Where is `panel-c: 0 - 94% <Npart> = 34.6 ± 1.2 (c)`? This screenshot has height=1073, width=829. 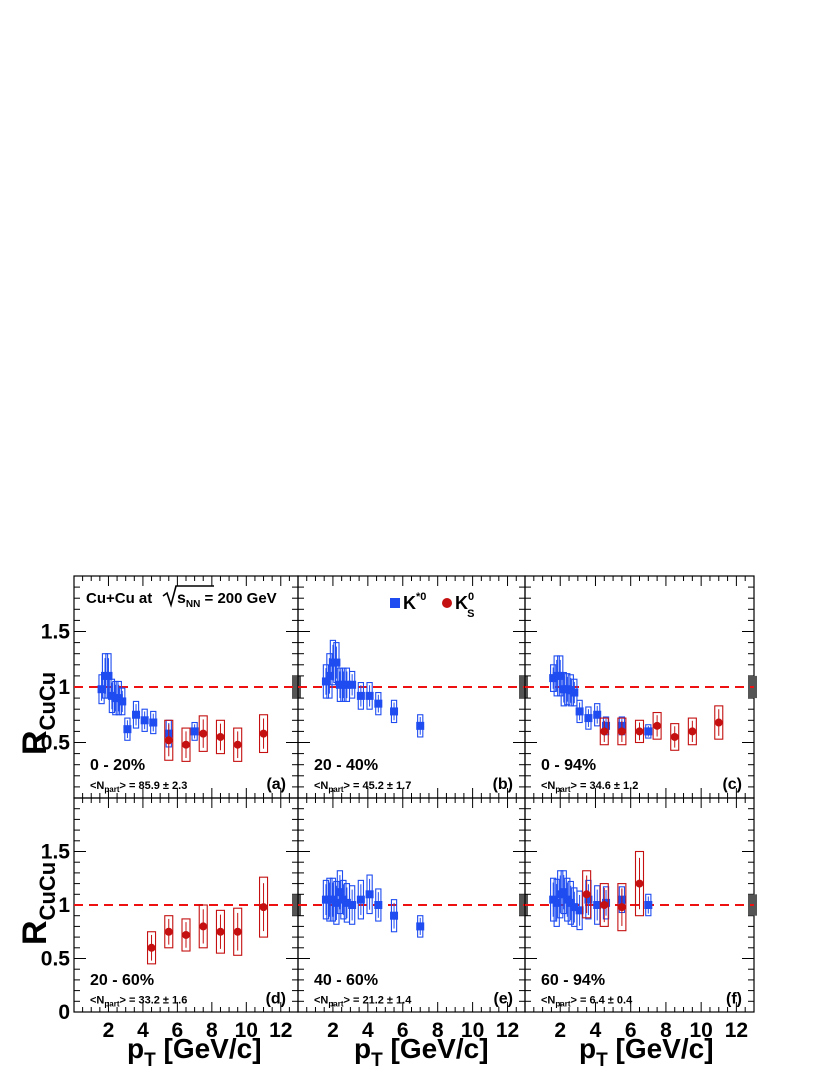
panel-c: 0 - 94% <Npart> = 34.6 ± 1.2 (c) is located at coordinates (640, 687).